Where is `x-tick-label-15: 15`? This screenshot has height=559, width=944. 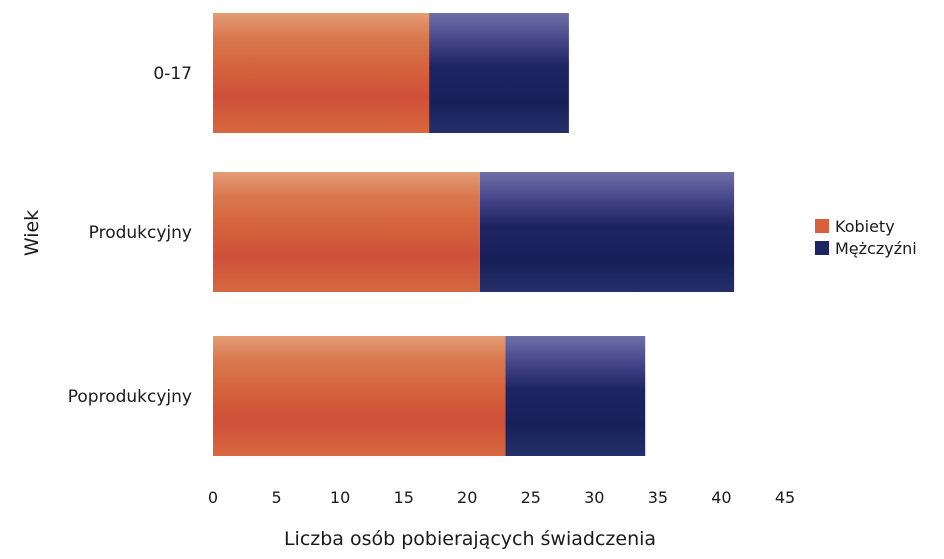 x-tick-label-15: 15 is located at coordinates (404, 497).